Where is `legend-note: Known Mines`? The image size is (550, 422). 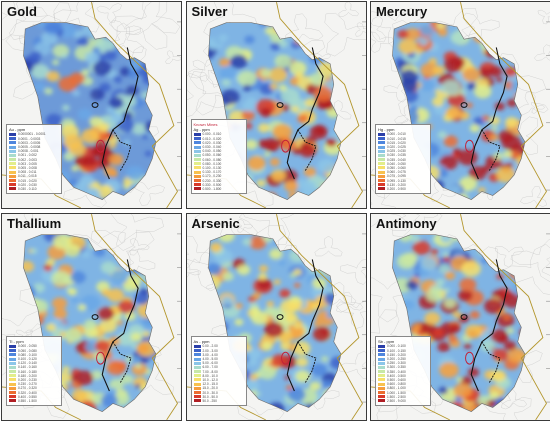
legend-note: Known Mines is located at coordinates (205, 125).